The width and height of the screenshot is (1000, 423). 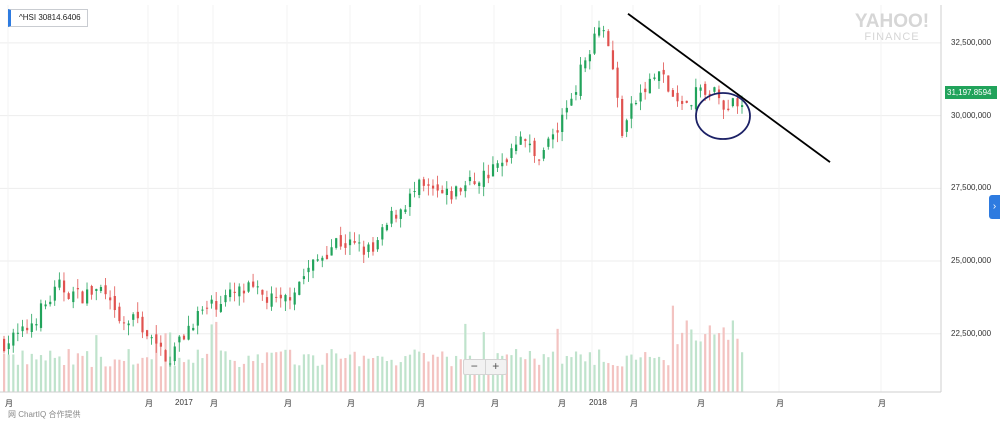 I want to click on symbol-legend: ^HSI 30814.6406, so click(x=48, y=18).